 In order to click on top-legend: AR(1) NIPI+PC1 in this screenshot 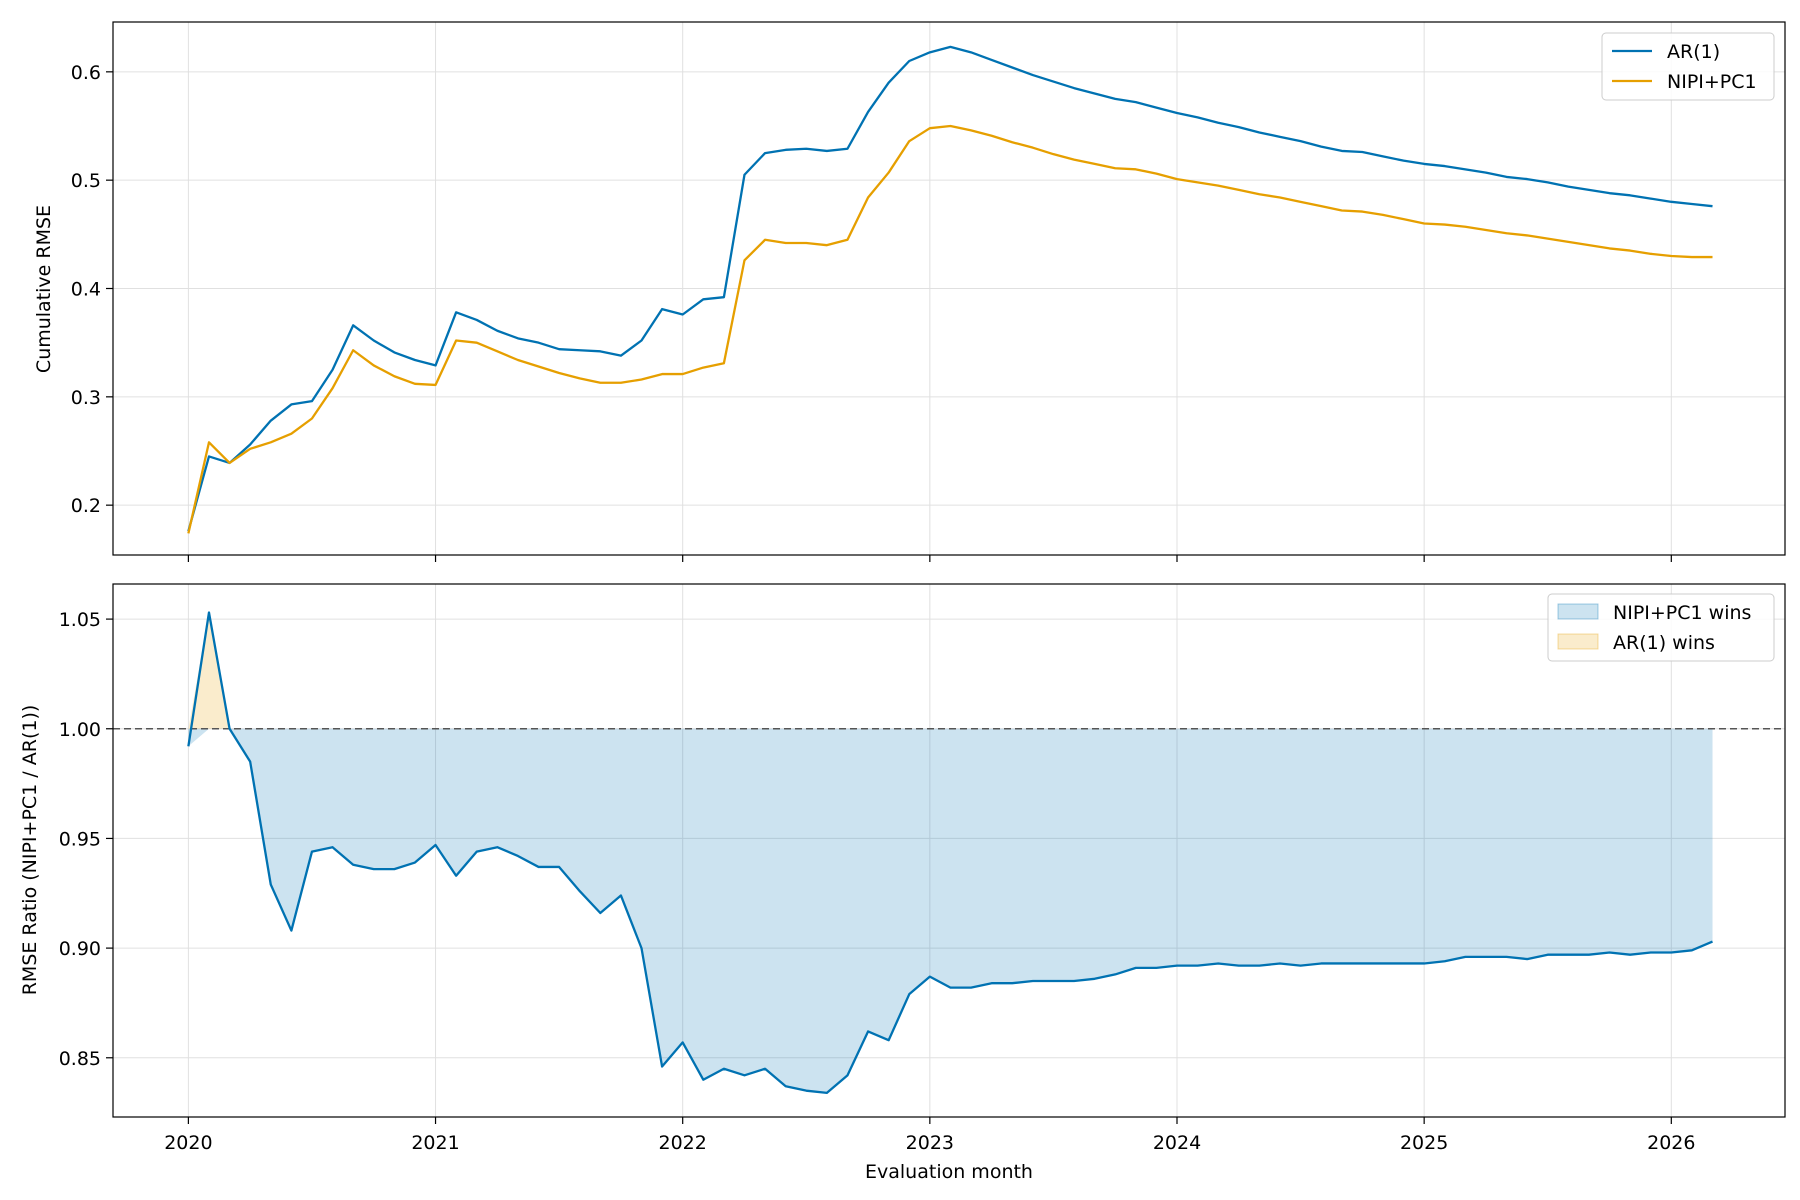, I will do `click(1688, 66)`.